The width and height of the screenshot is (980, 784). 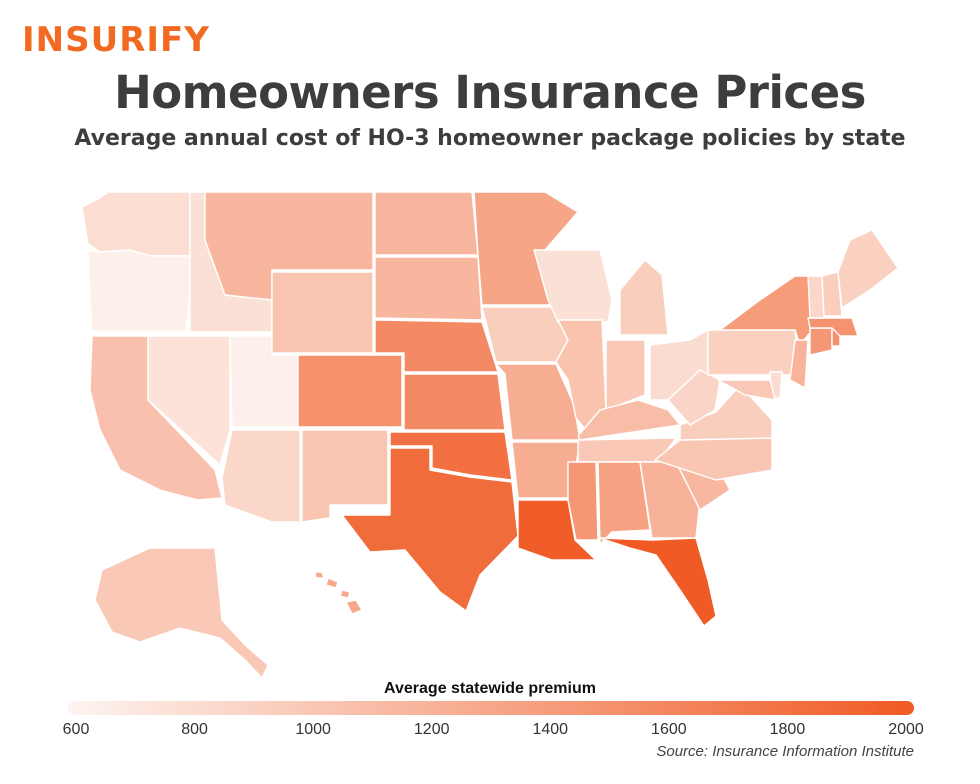 I want to click on legend-tick-label: 800, so click(x=194, y=729).